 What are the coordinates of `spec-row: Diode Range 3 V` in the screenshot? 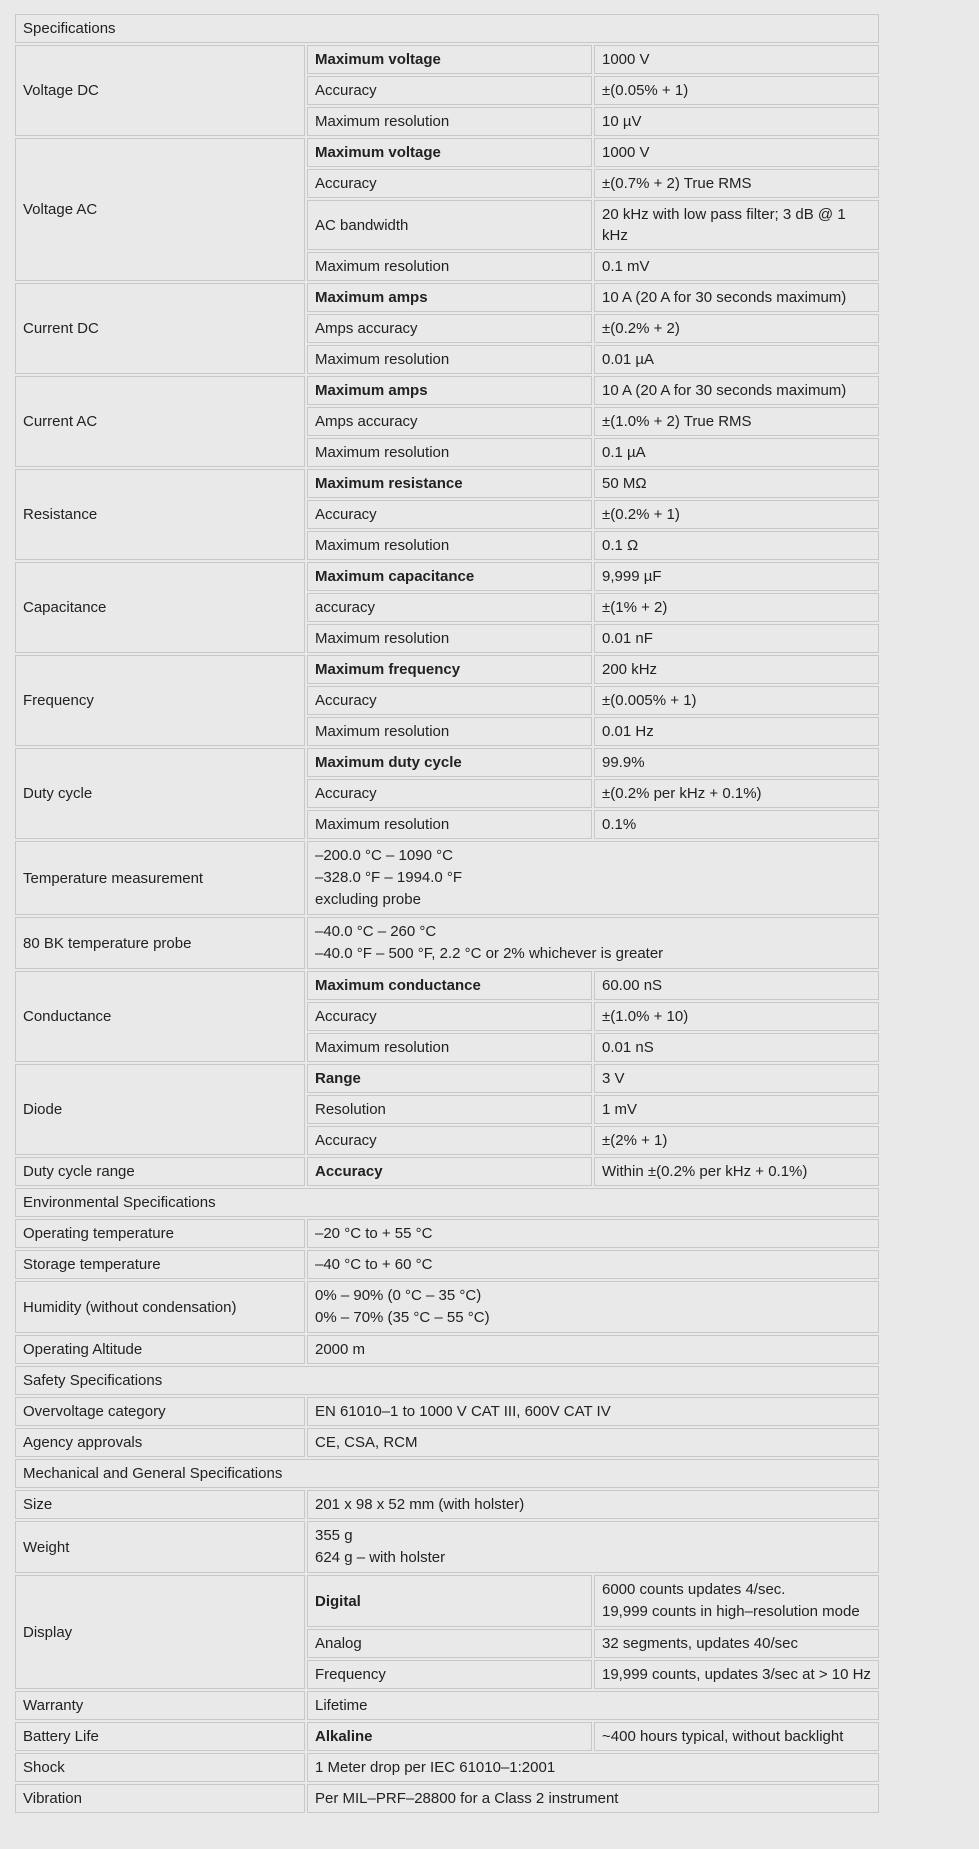 It's located at (447, 1109).